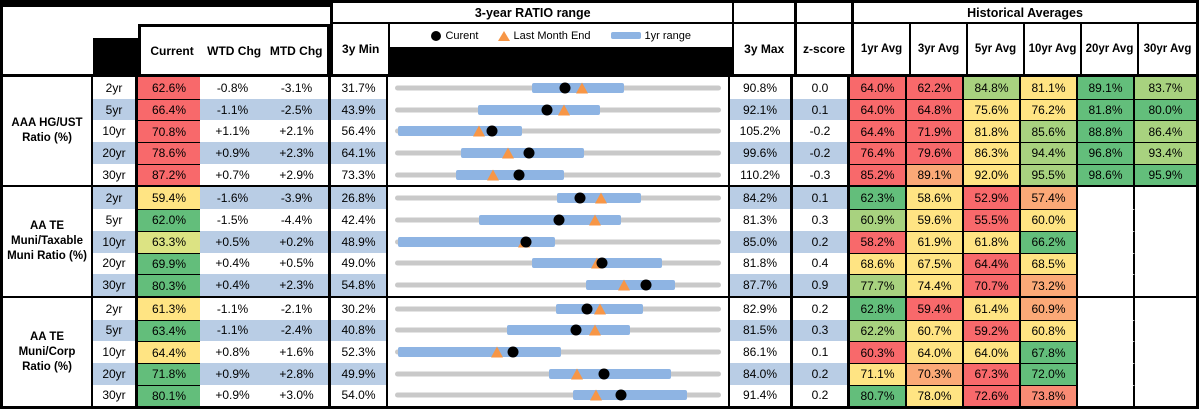 This screenshot has width=1199, height=409. Describe the element at coordinates (172, 50) in the screenshot. I see `col-header-current: Current` at that location.